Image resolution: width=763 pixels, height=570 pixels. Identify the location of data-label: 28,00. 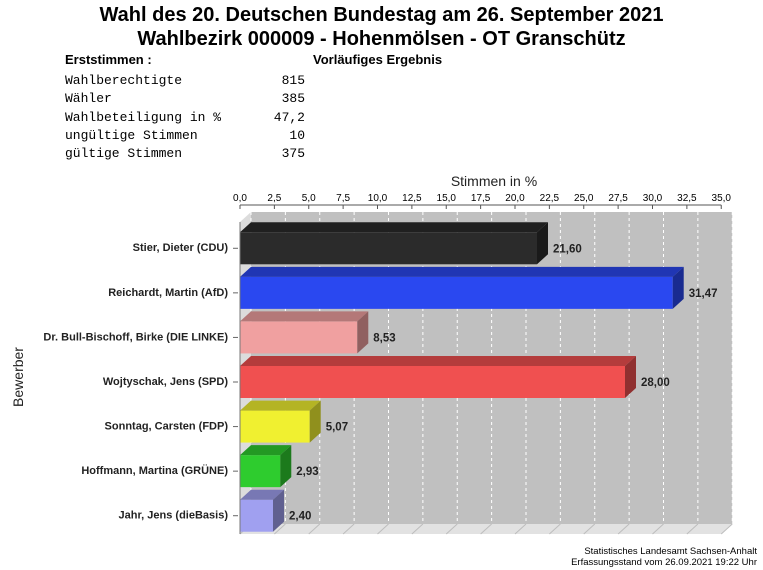
(655, 383).